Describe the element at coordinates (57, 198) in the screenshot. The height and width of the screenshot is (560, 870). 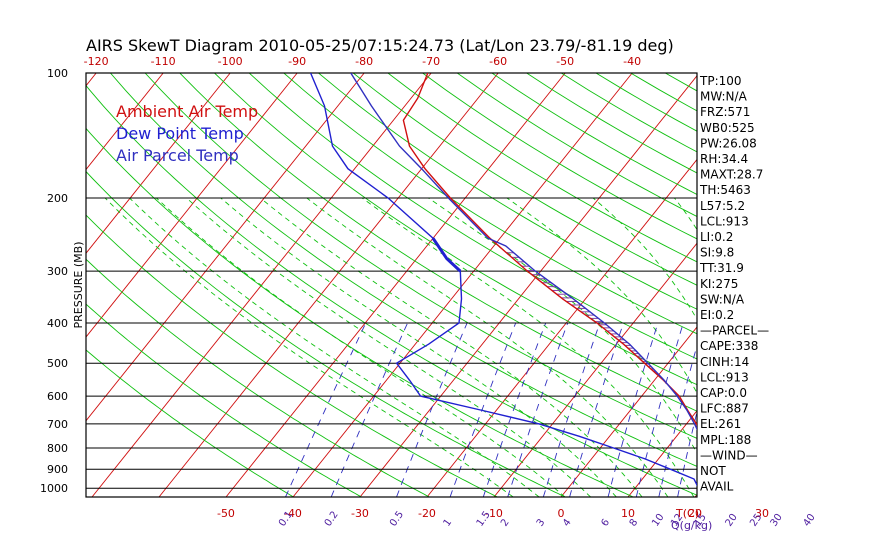
I see `y-tick-label: 200` at that location.